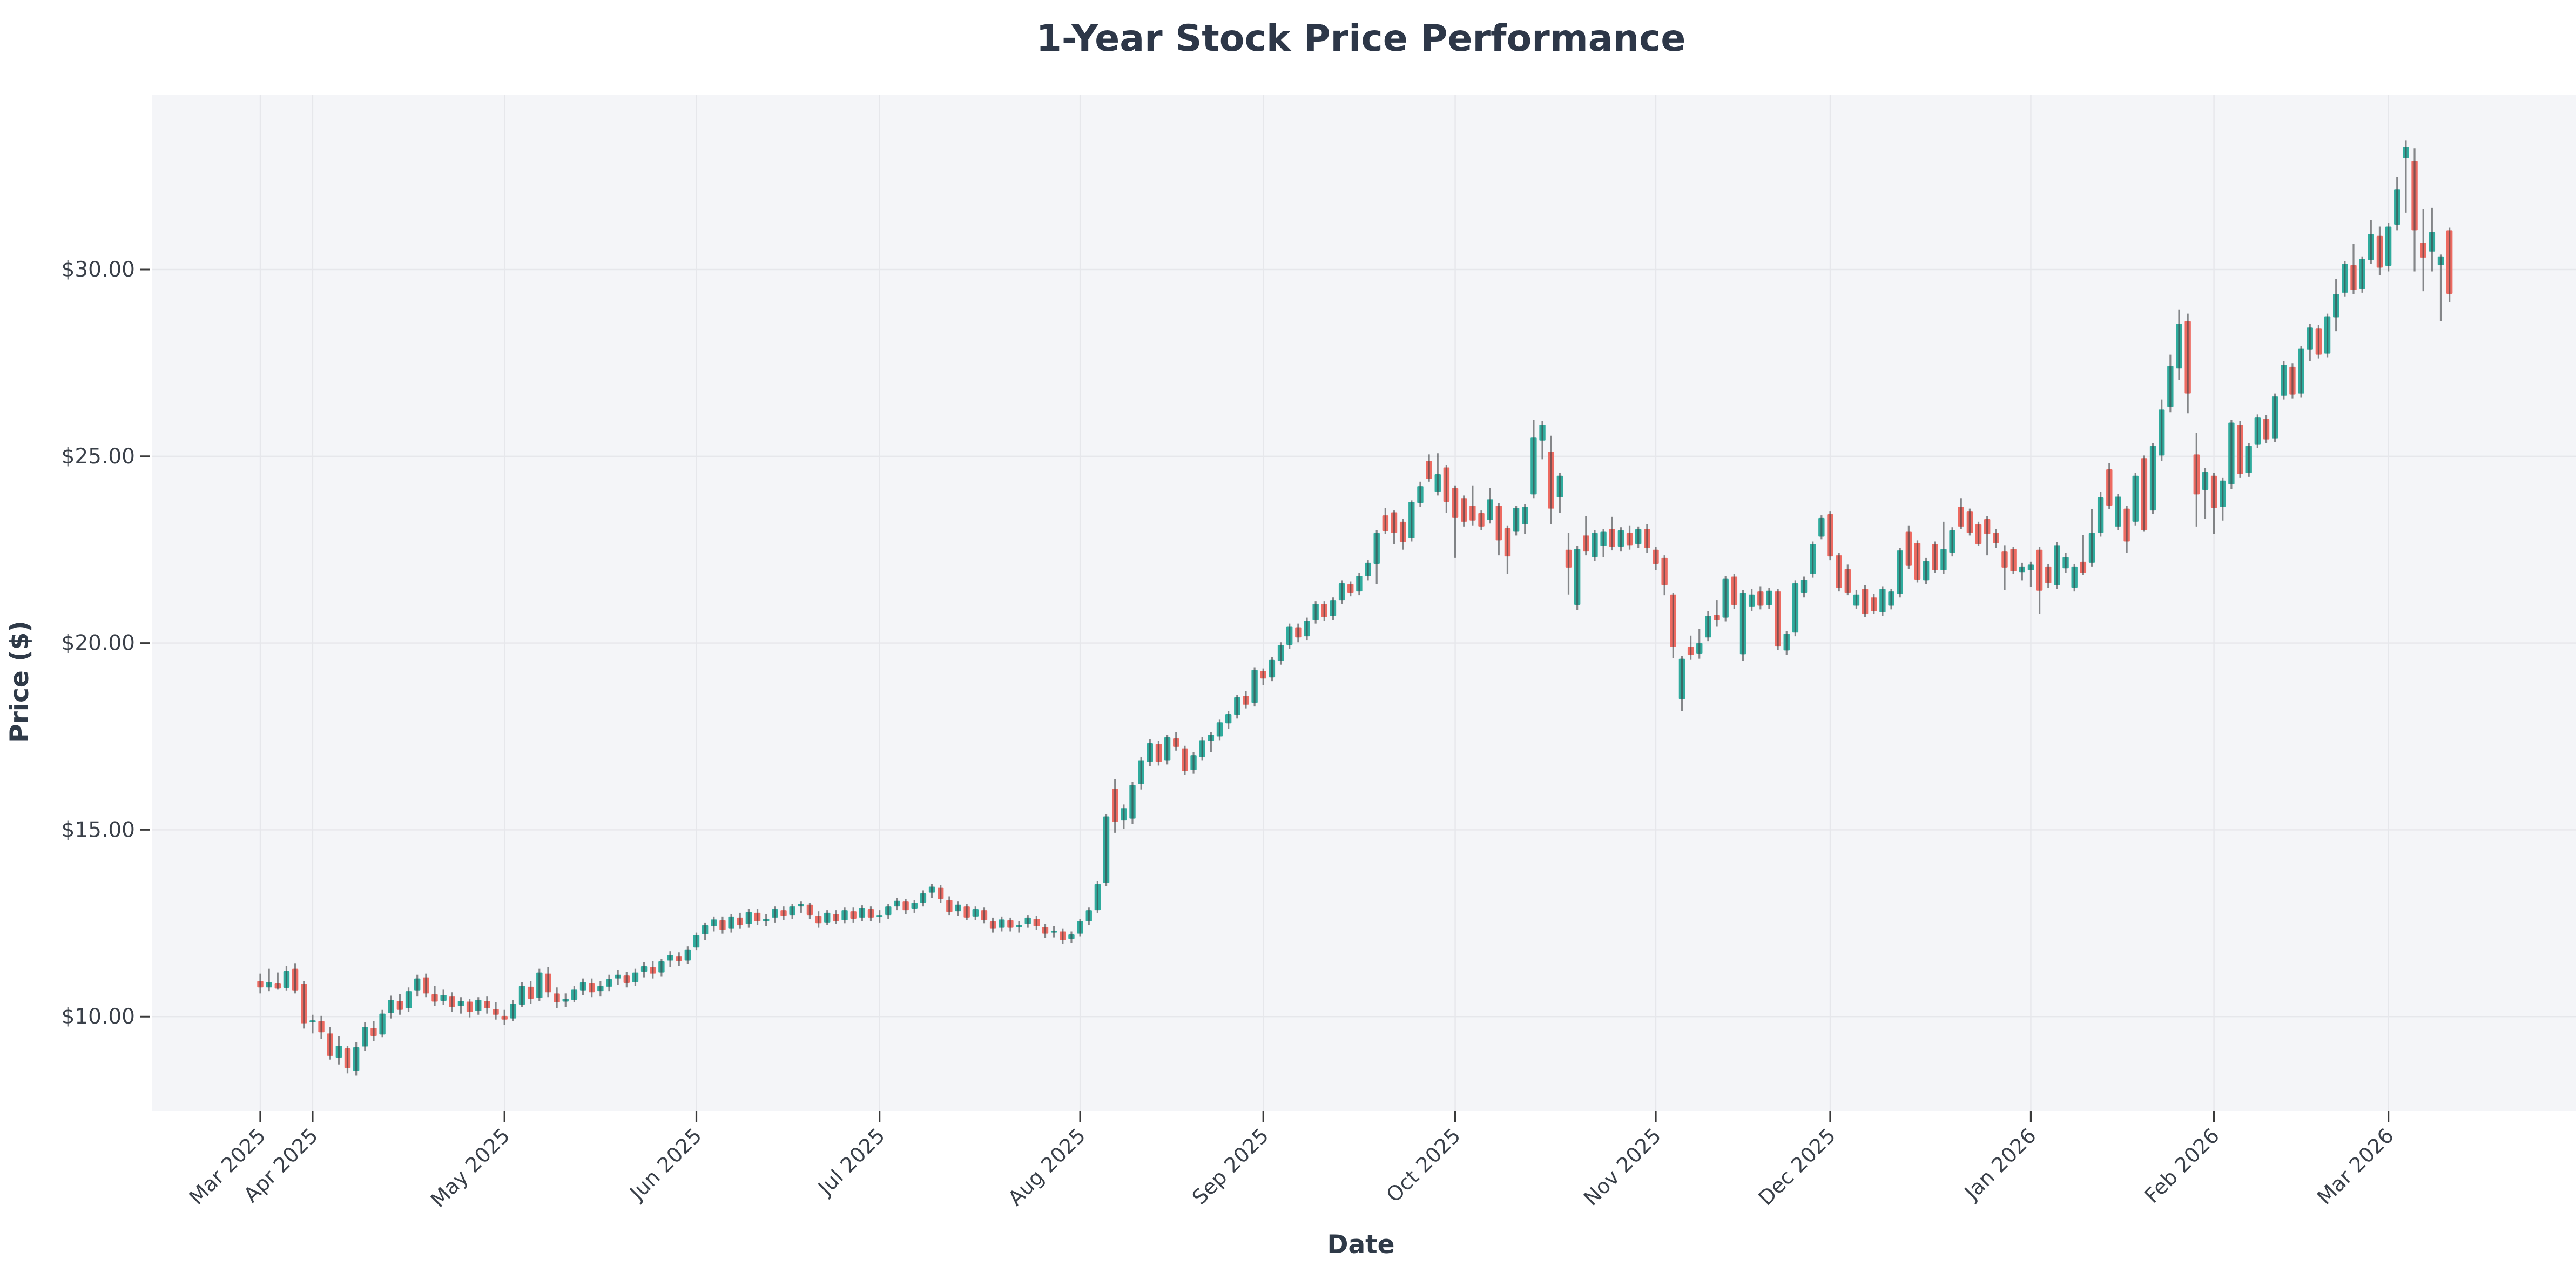 The image size is (2576, 1279). What do you see at coordinates (20, 682) in the screenshot?
I see `y-axis-title: Price ($)` at bounding box center [20, 682].